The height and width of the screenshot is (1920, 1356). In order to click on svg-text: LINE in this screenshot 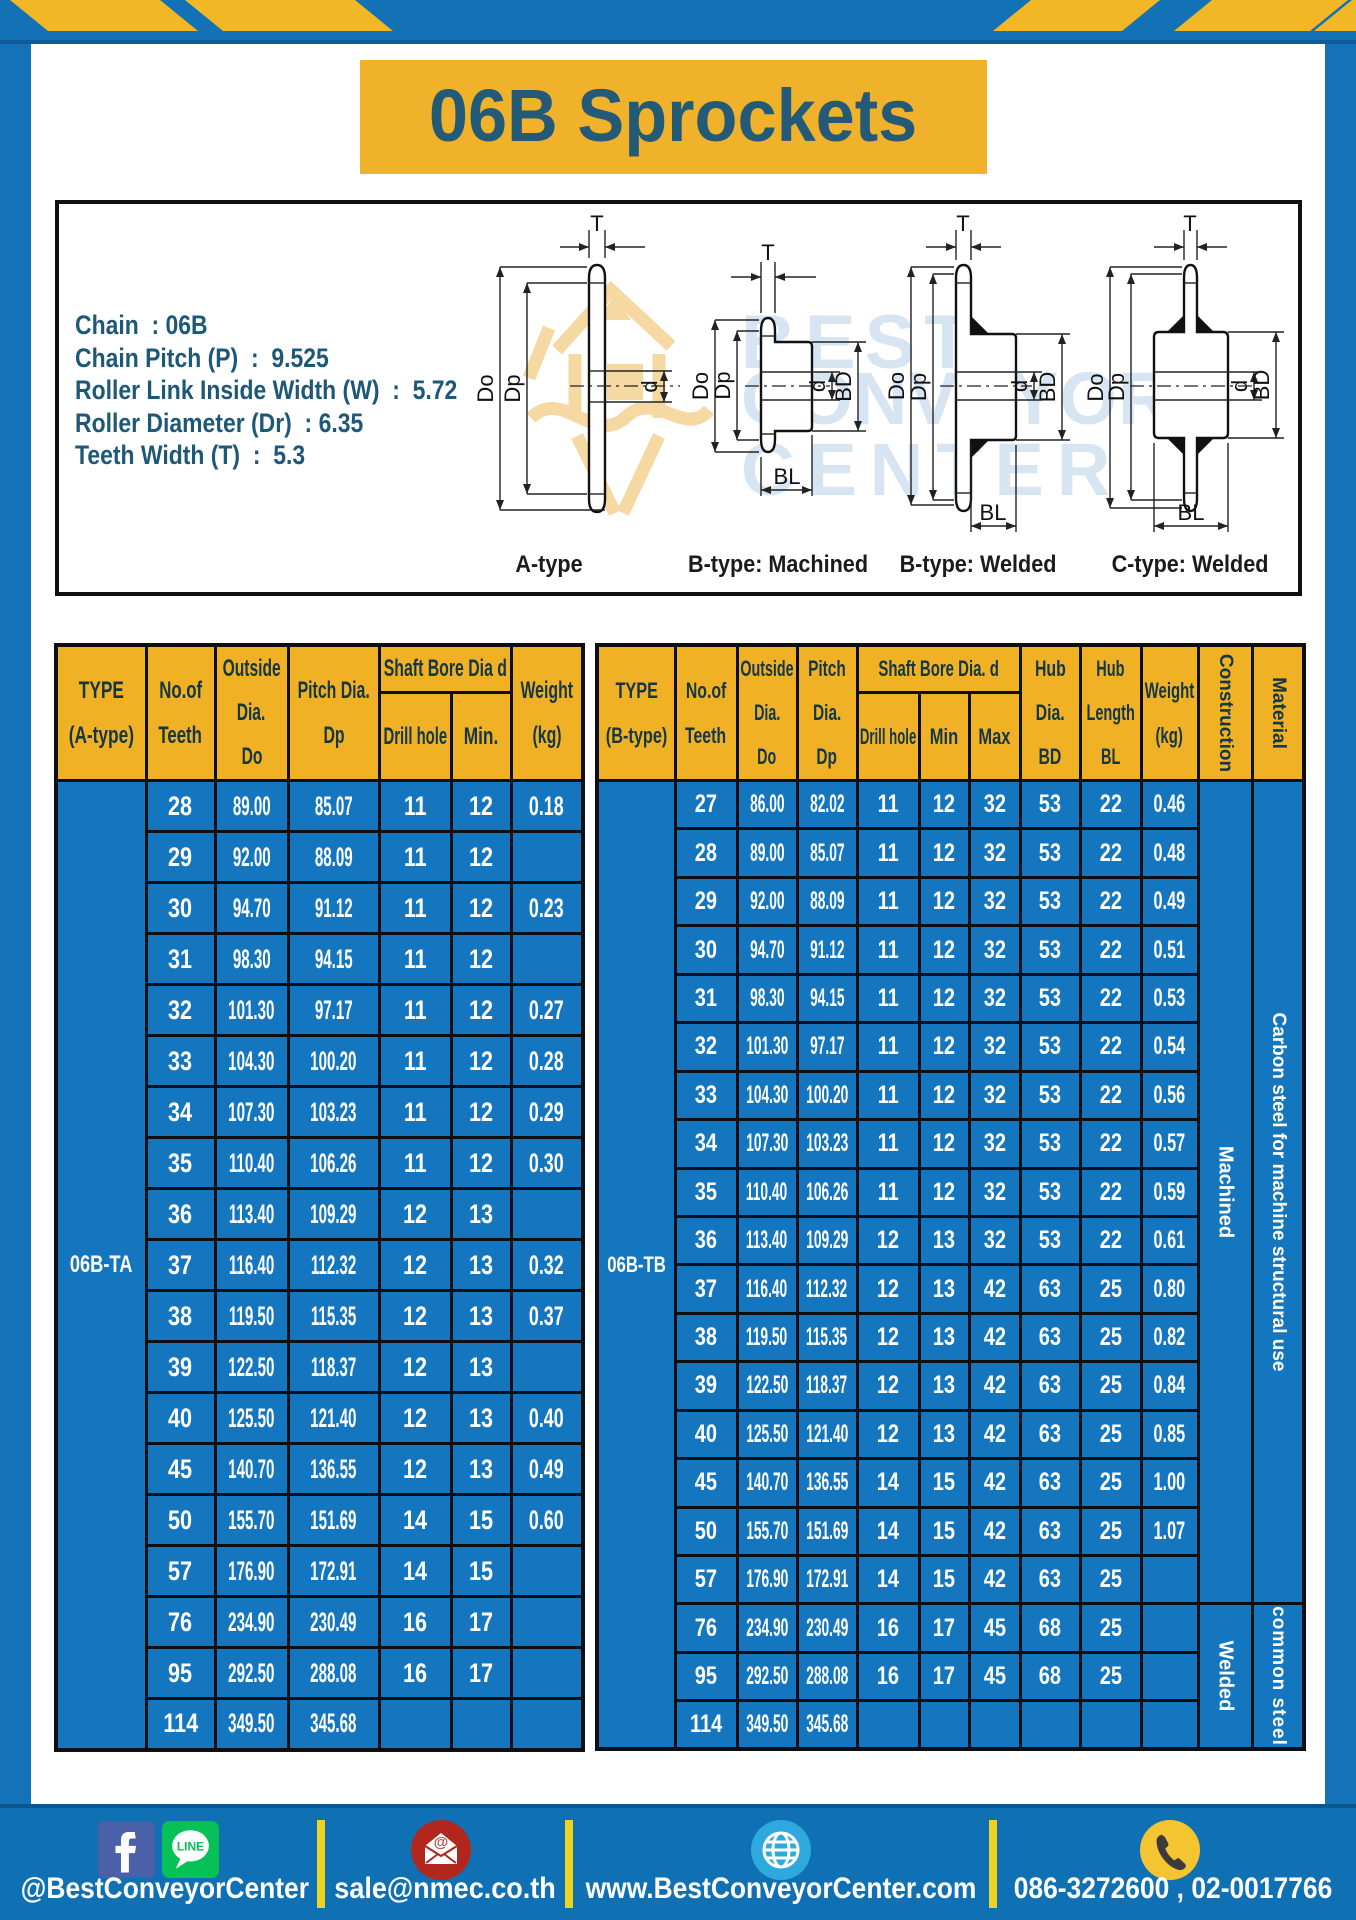, I will do `click(190, 1846)`.